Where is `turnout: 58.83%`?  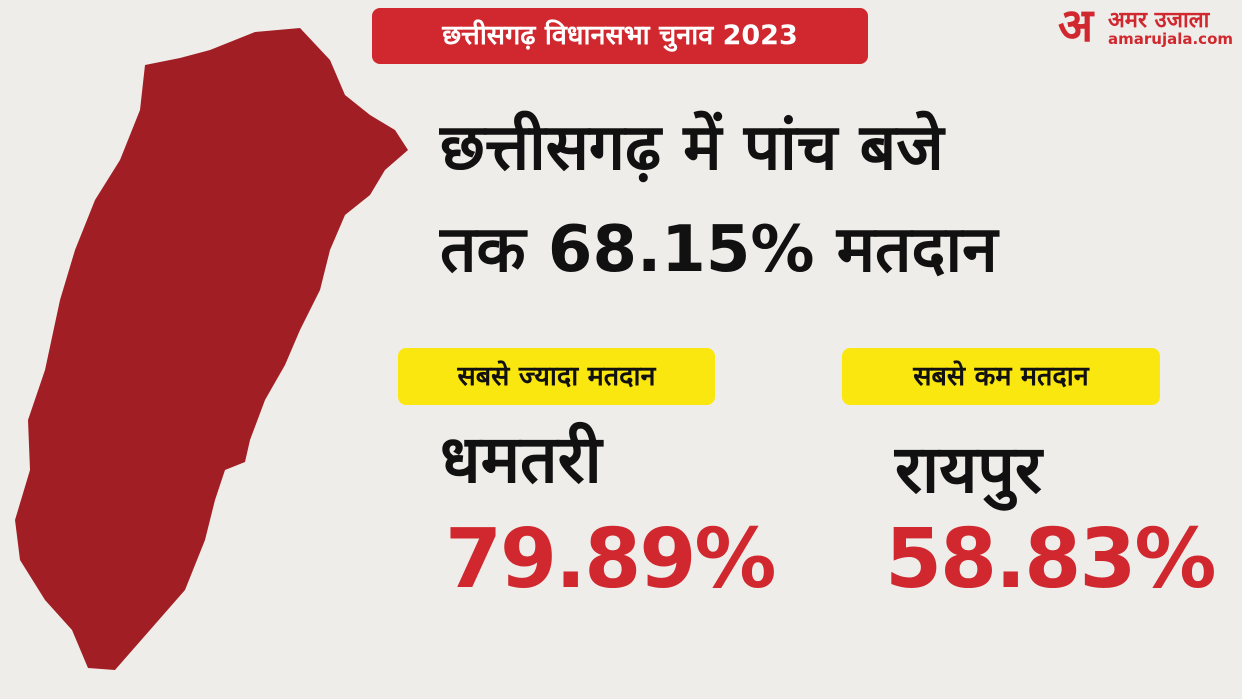
turnout: 58.83% is located at coordinates (1051, 559).